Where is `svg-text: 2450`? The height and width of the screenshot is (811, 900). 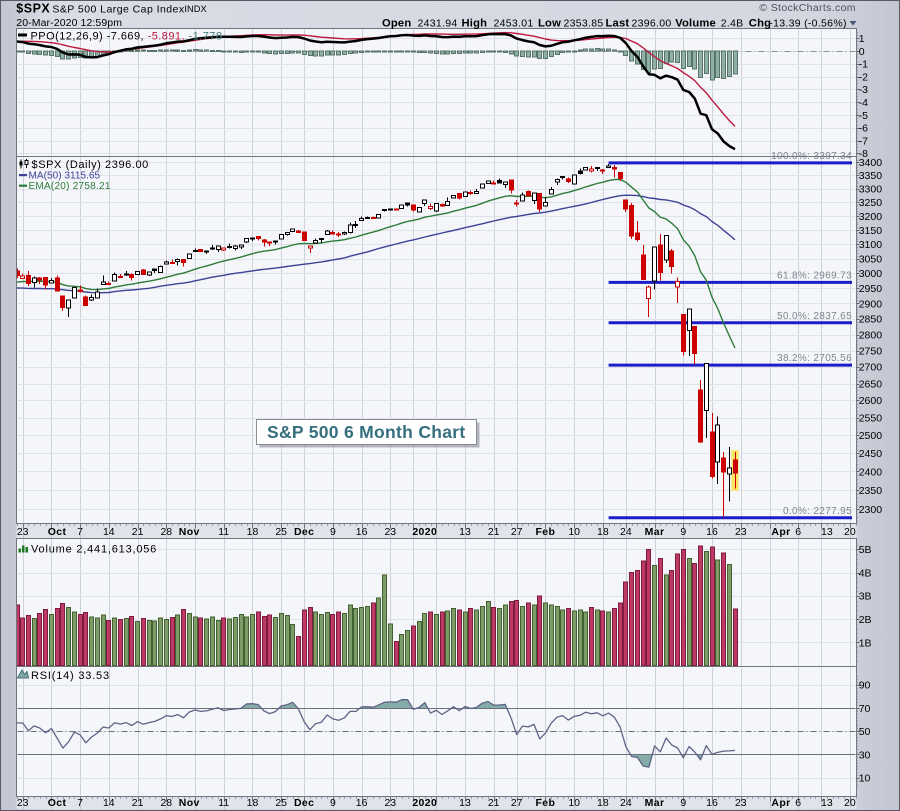
svg-text: 2450 is located at coordinates (871, 454).